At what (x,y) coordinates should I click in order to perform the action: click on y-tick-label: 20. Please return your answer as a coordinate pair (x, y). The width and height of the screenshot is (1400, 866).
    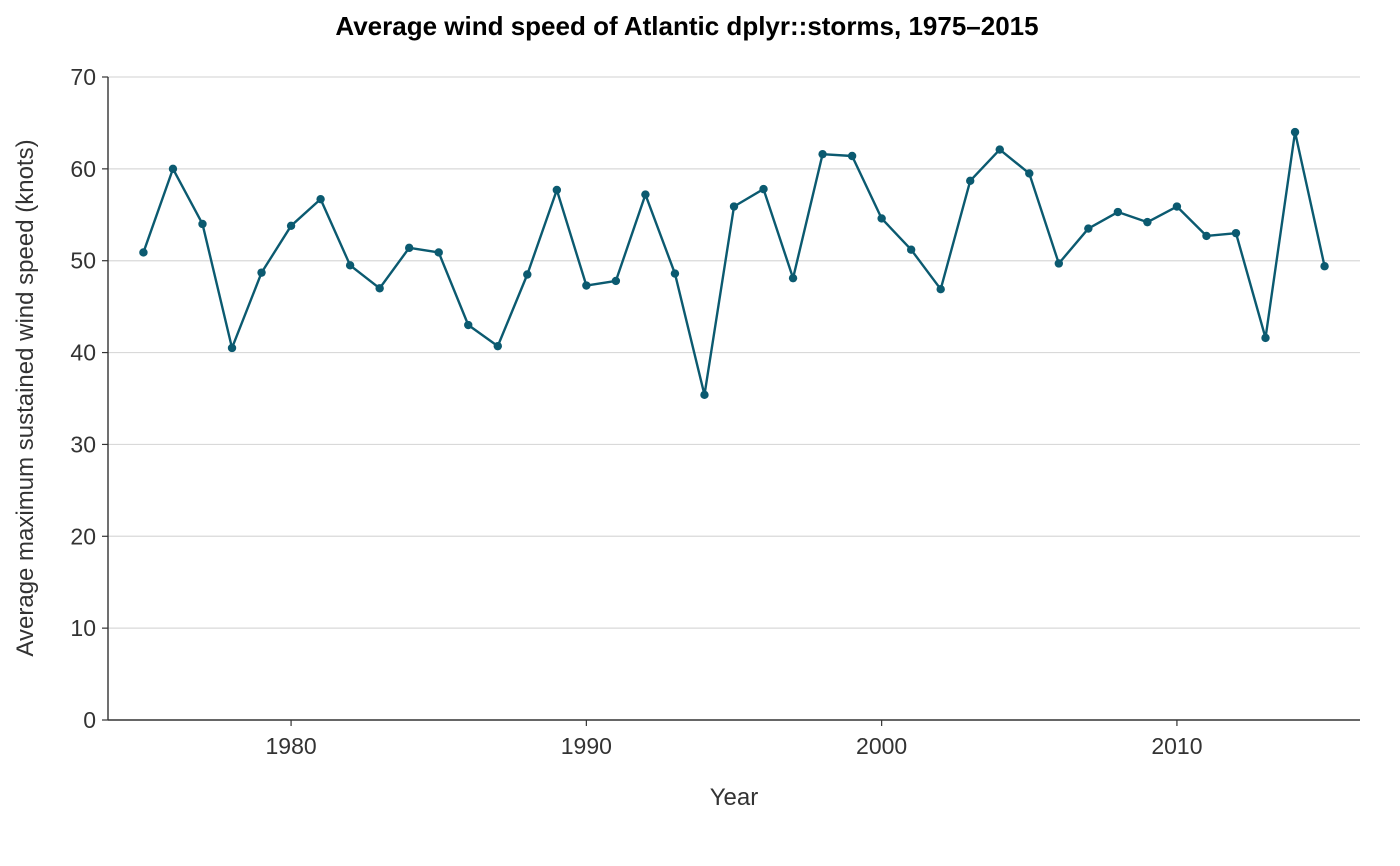
    Looking at the image, I should click on (83, 536).